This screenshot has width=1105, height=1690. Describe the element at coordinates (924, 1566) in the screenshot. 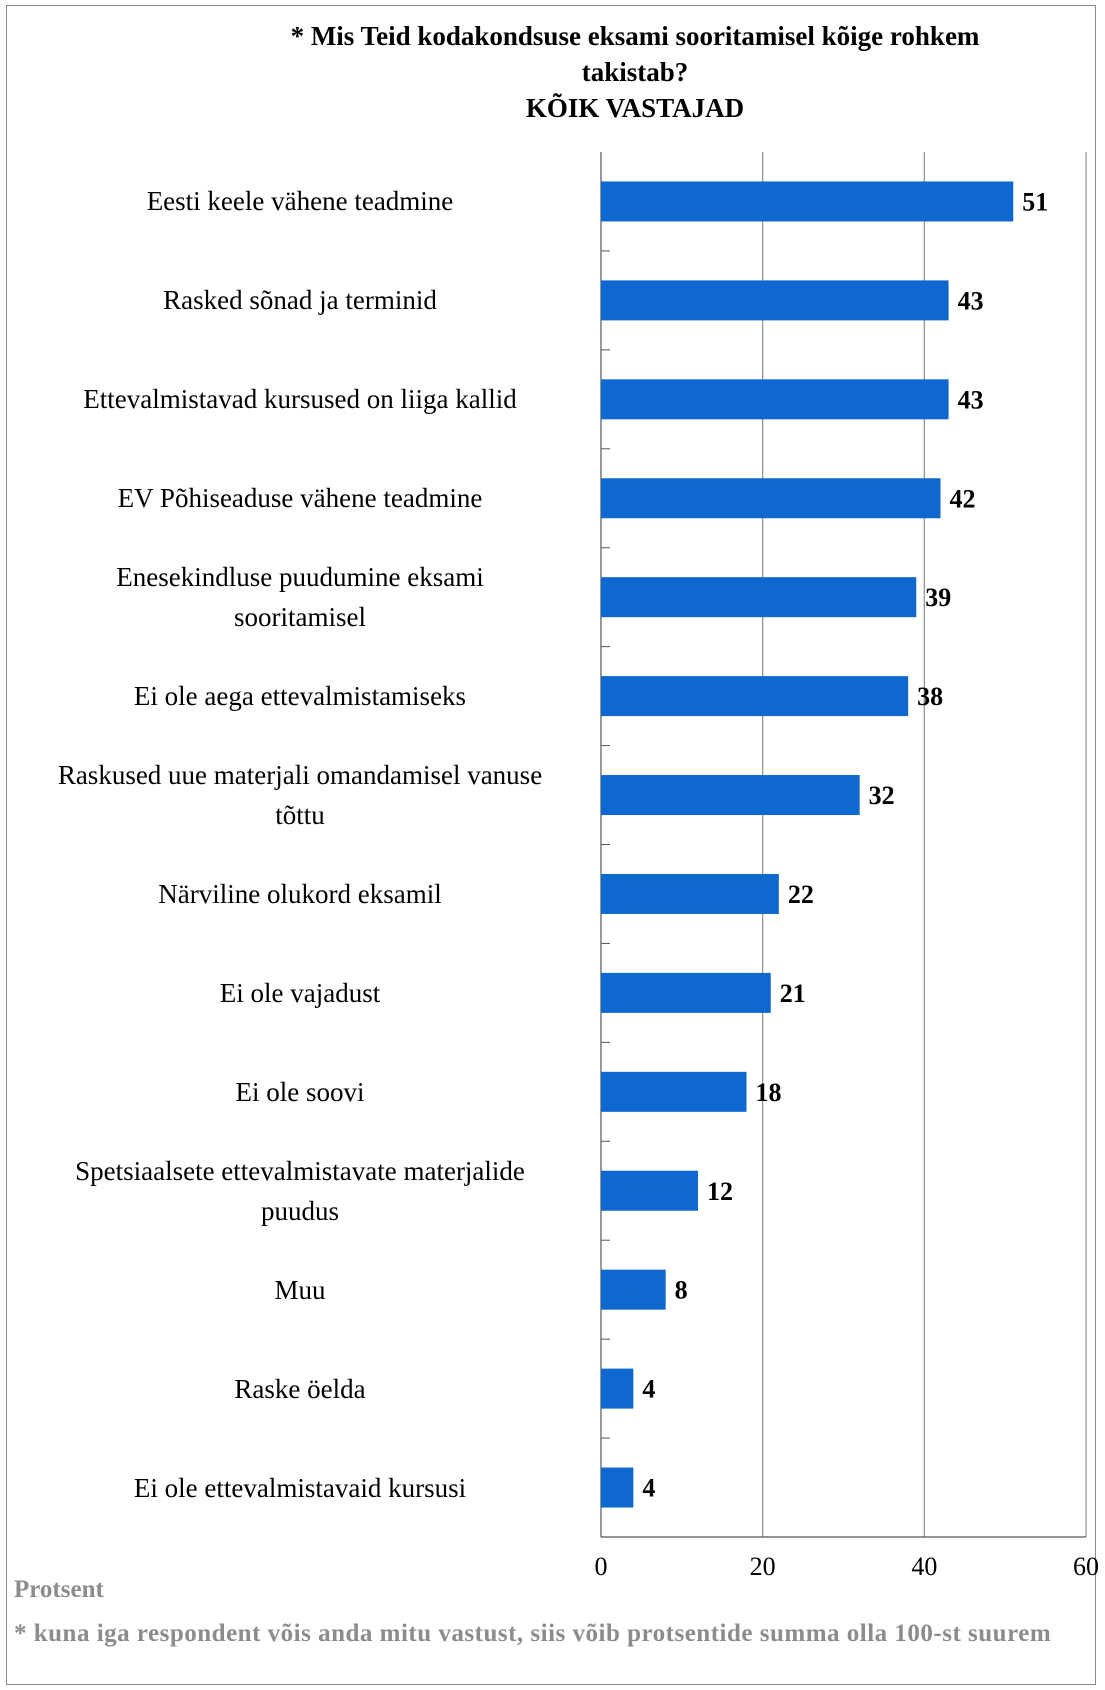

I see `x-tick-label-2: 40` at that location.